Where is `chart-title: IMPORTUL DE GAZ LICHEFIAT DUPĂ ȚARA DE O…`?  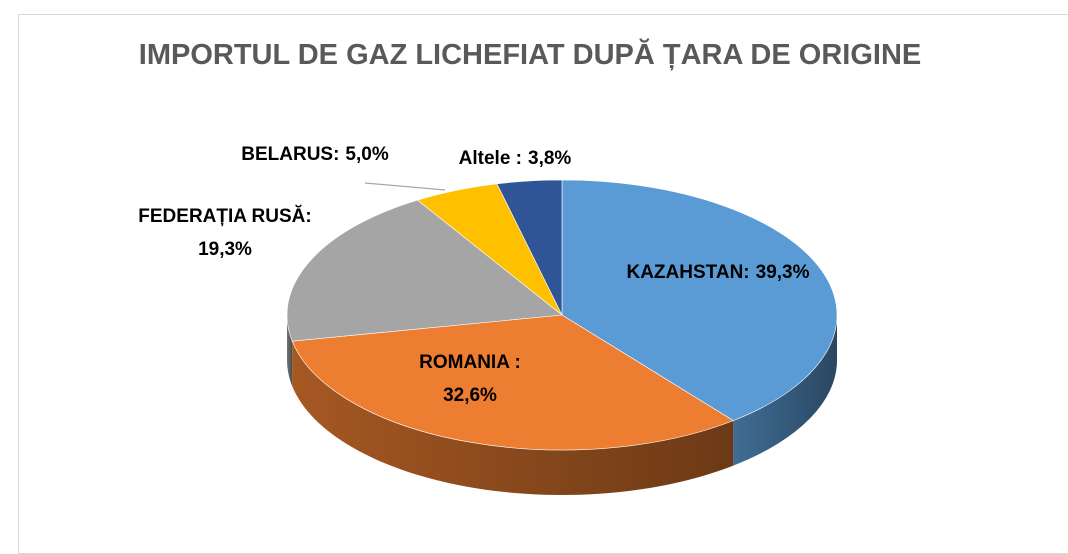
chart-title: IMPORTUL DE GAZ LICHEFIAT DUPĂ ȚARA DE O… is located at coordinates (530, 55).